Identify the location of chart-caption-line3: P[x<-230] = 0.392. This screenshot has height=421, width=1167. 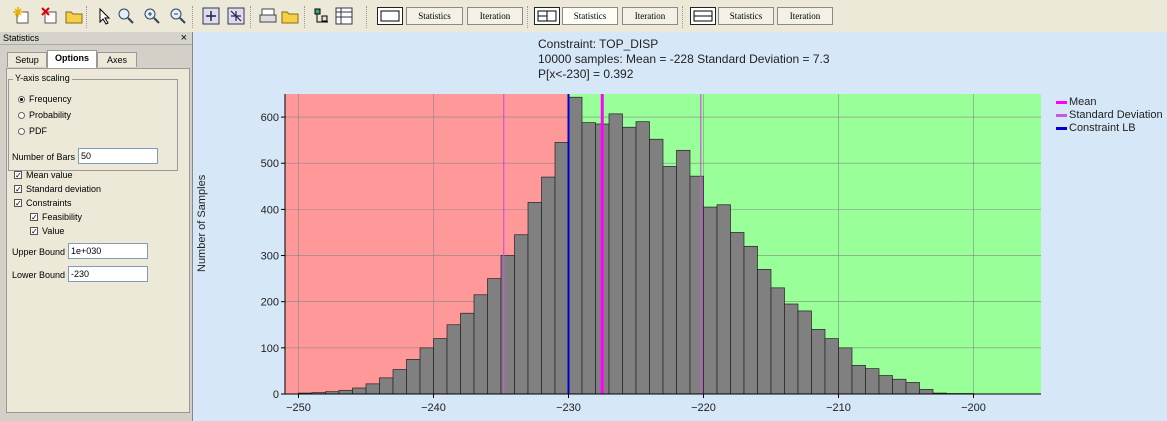
(586, 74).